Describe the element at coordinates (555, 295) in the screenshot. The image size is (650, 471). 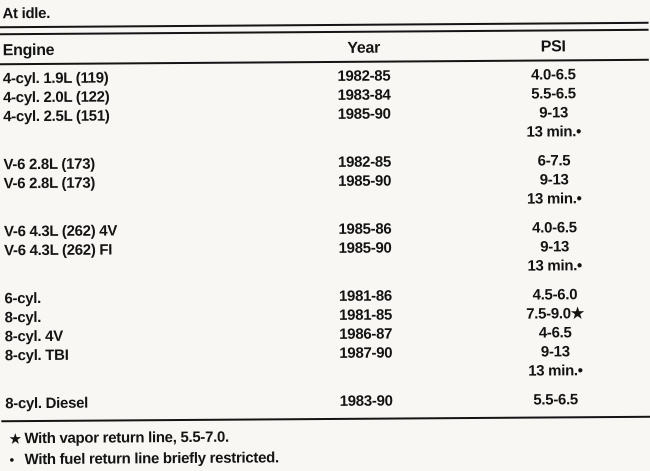
I see `psi-cell: 4.5-6.0` at that location.